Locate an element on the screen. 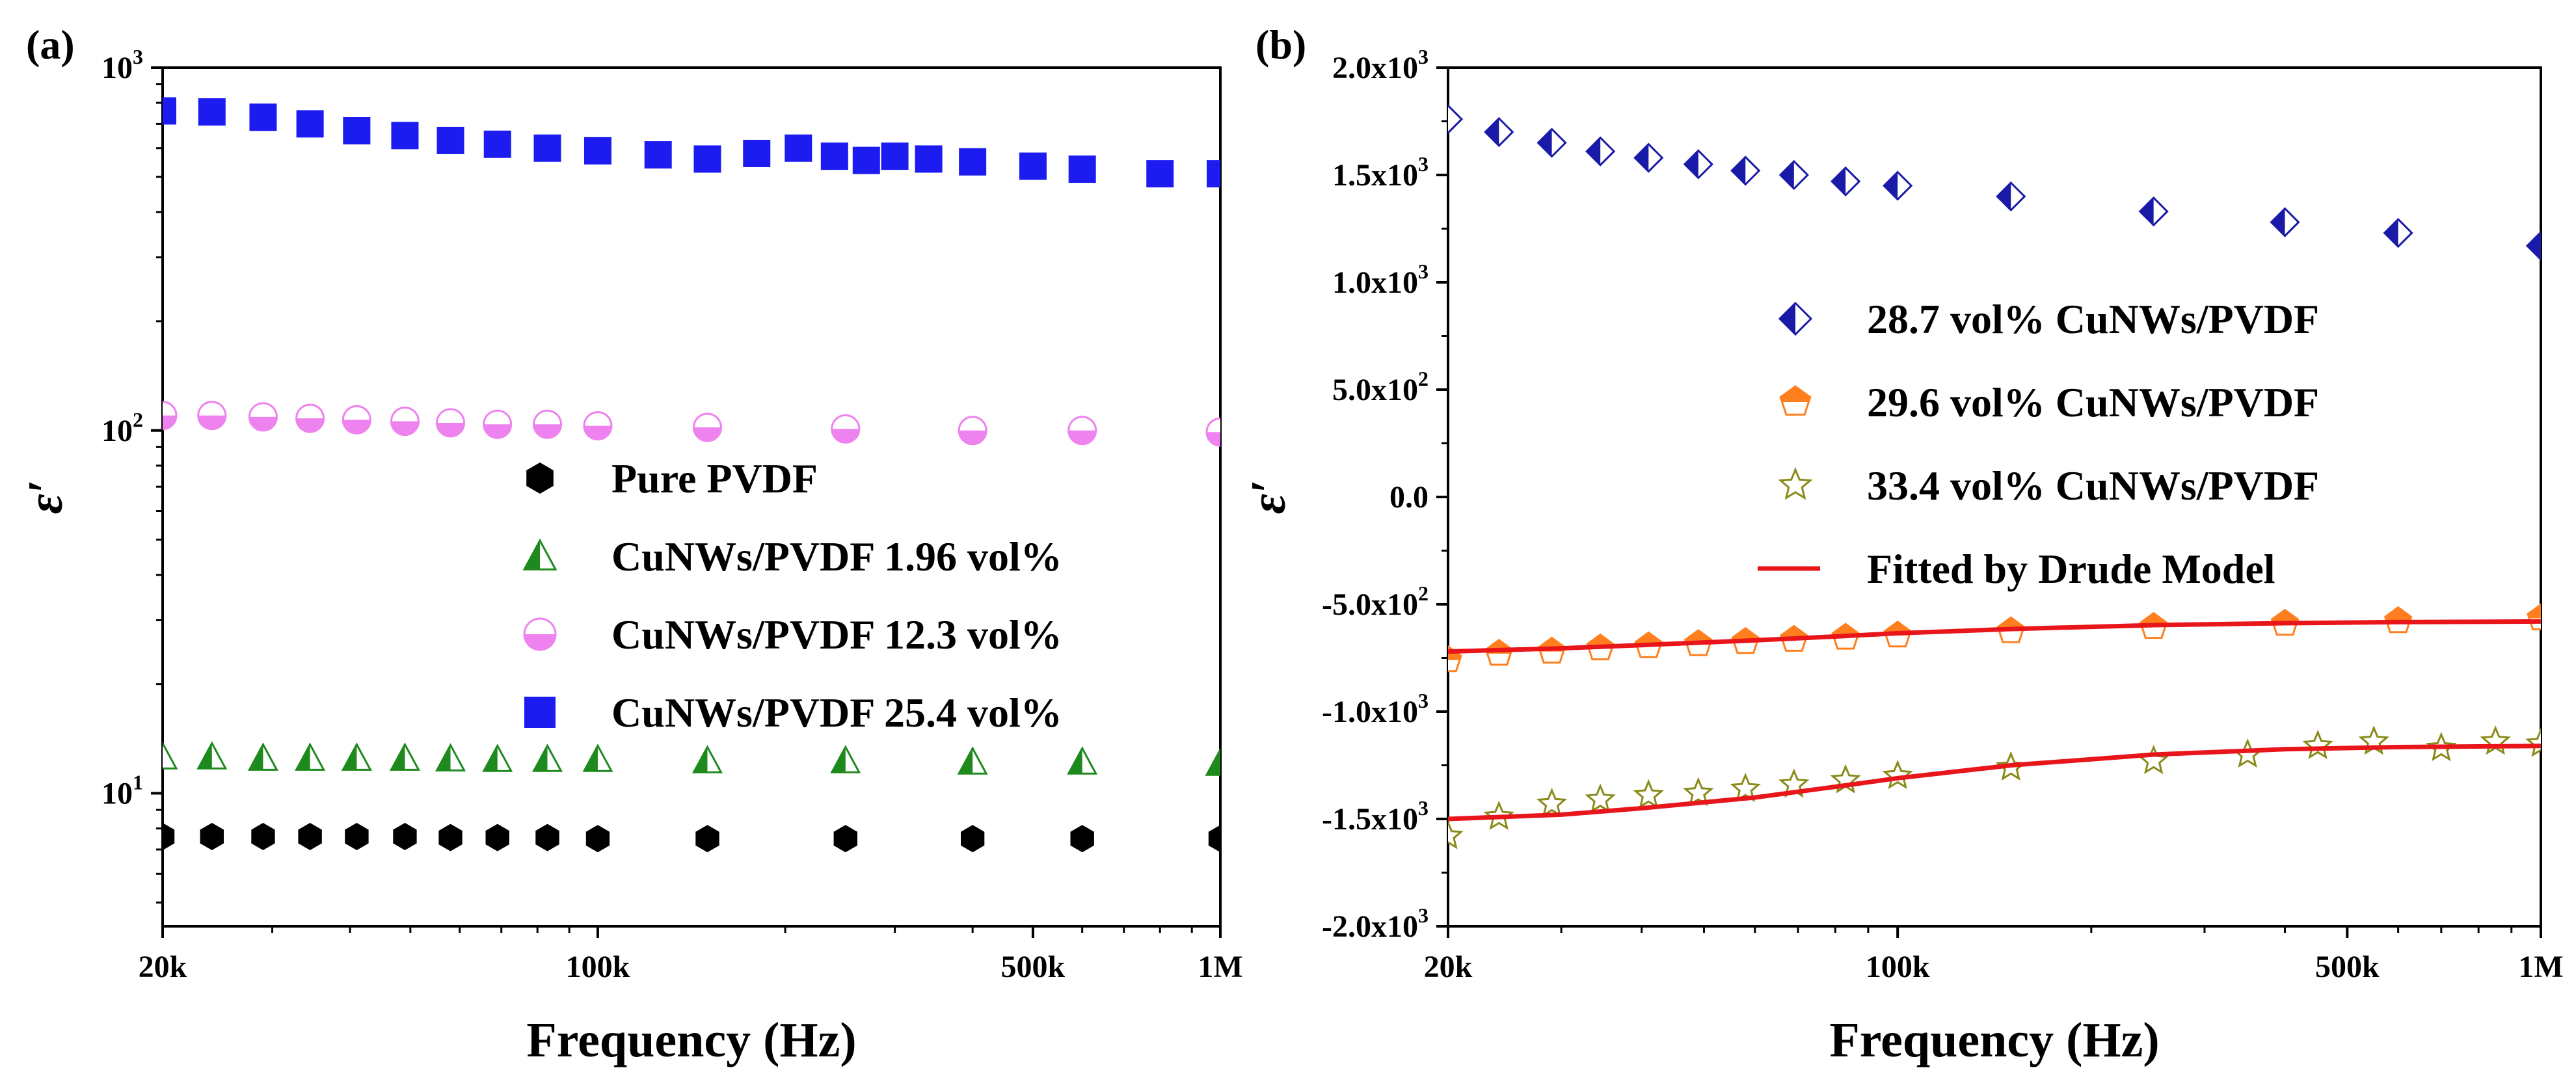 Image resolution: width=2576 pixels, height=1072 pixels. panel-b-y-tick-label: 5.0x10² is located at coordinates (1380, 387).